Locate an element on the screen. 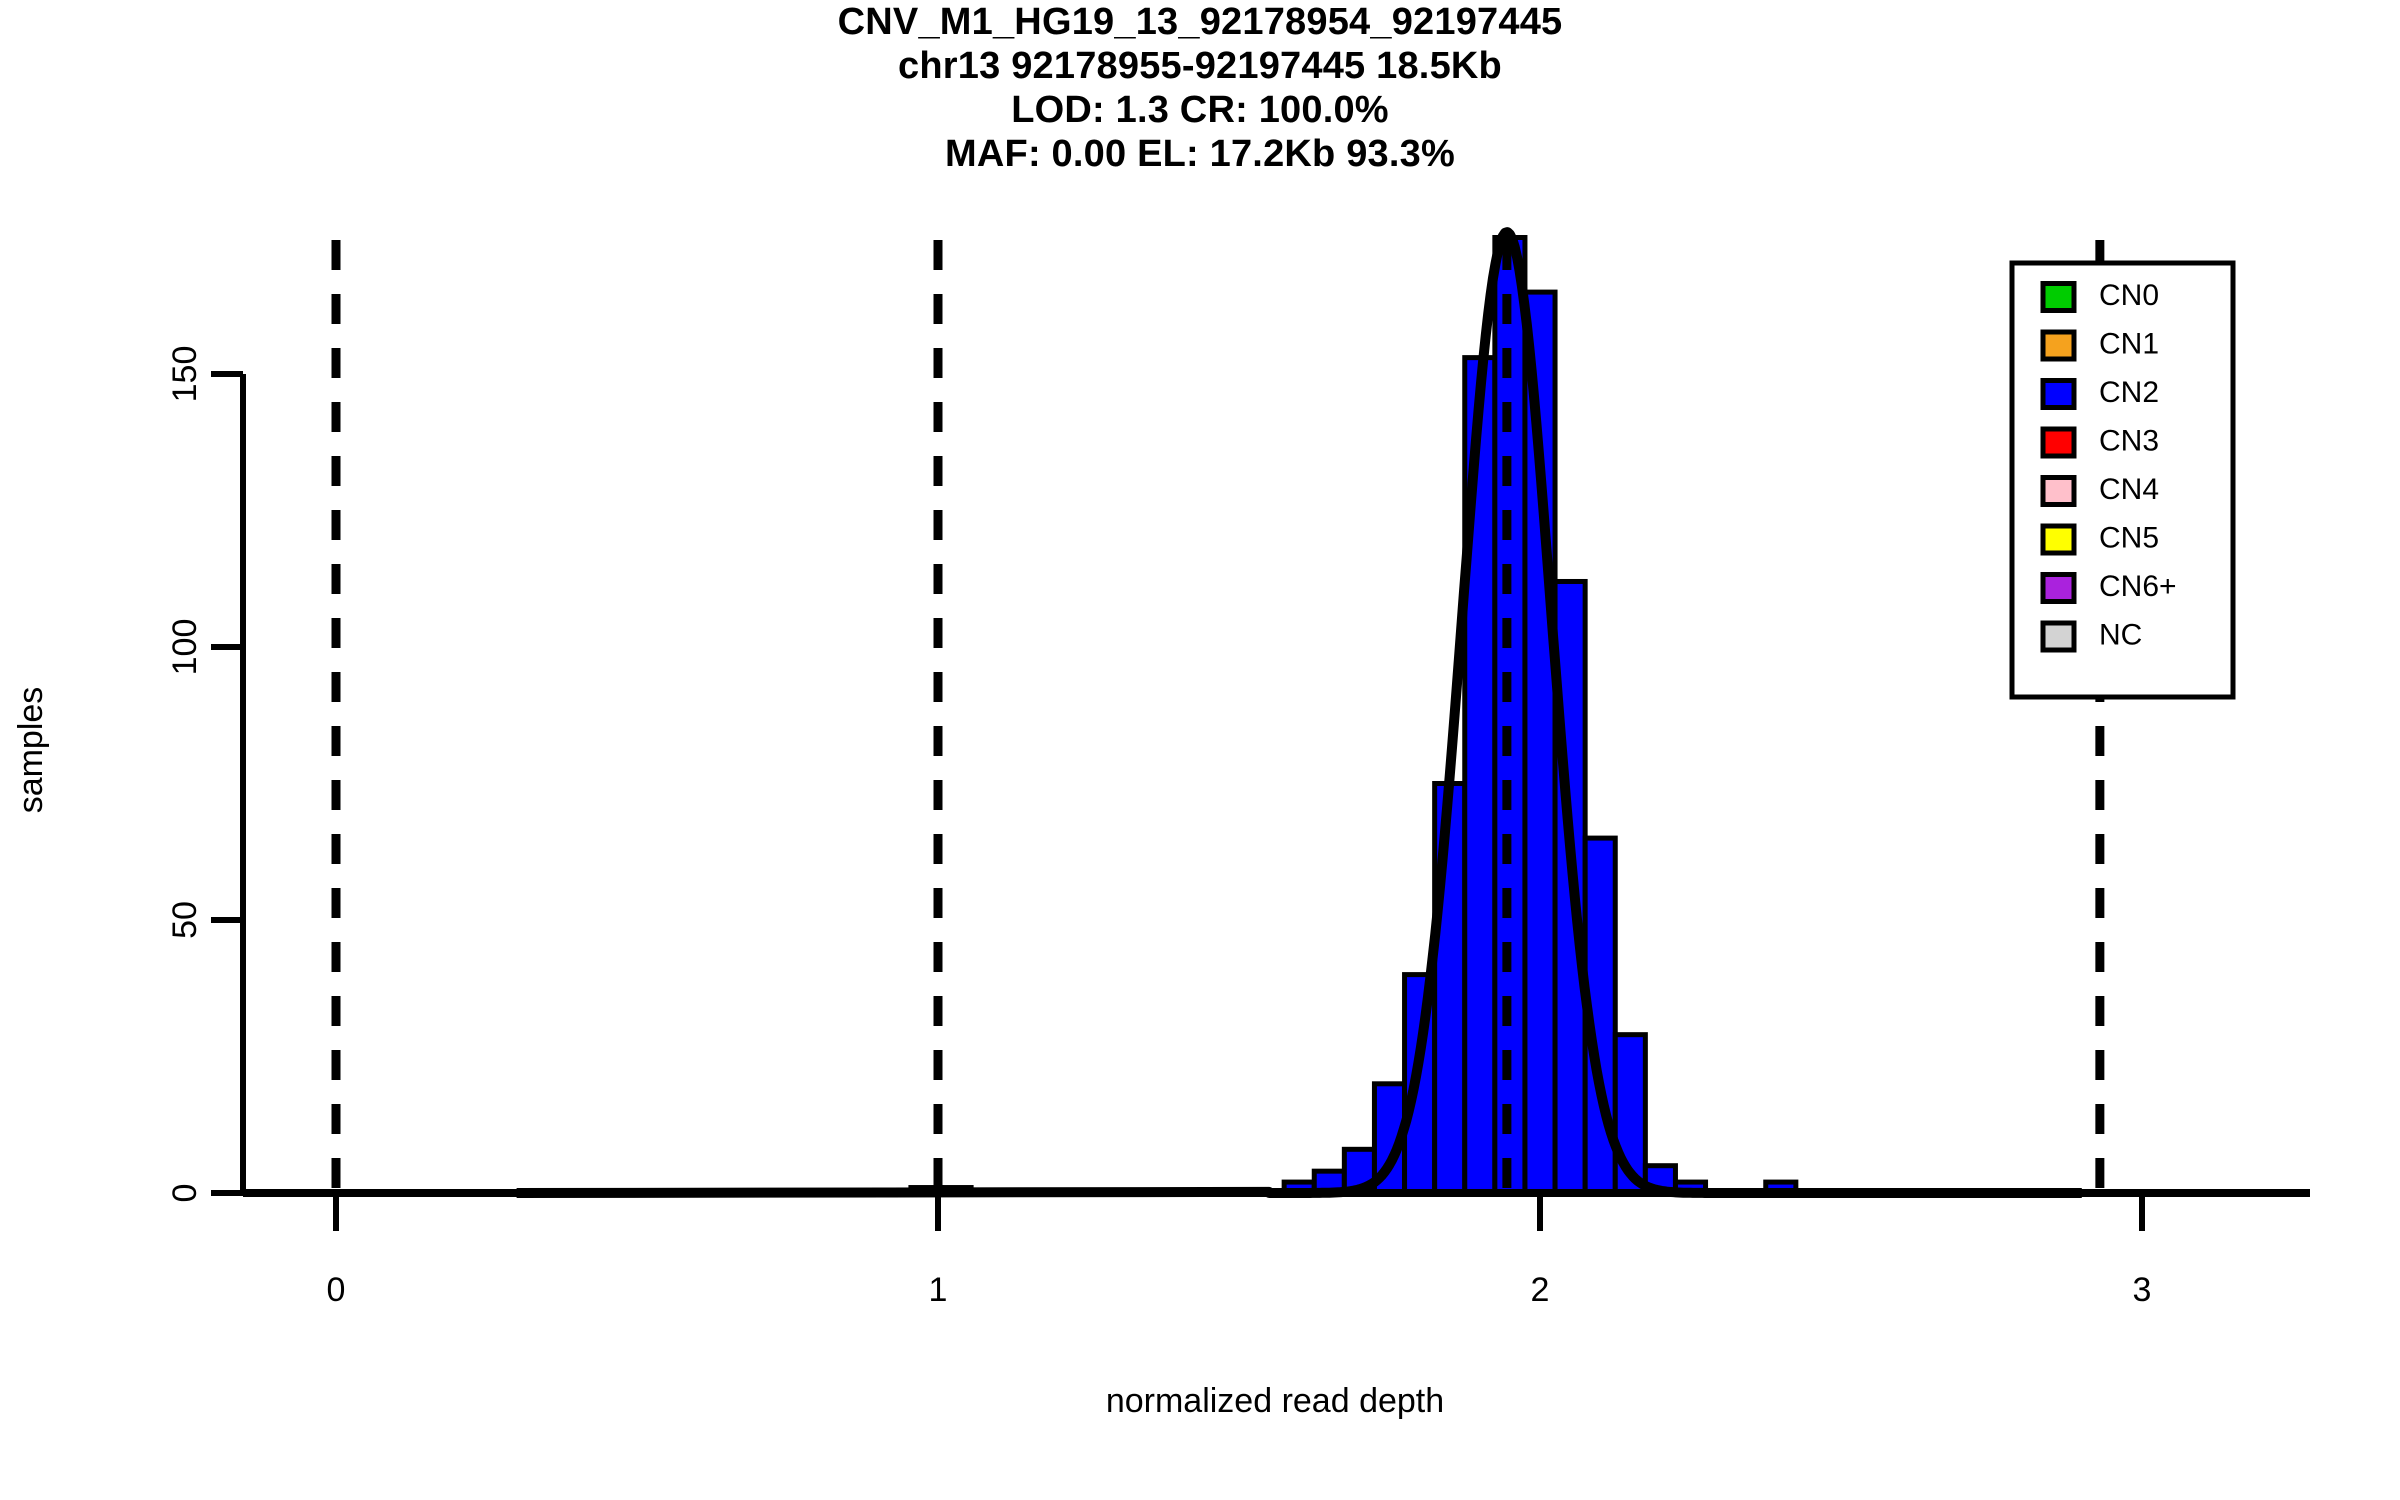  legend-label-cn0: CN0 is located at coordinates (2129, 295).